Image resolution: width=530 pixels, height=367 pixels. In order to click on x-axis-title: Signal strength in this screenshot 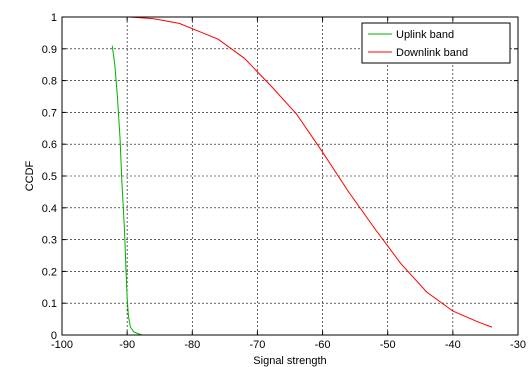, I will do `click(289, 361)`.